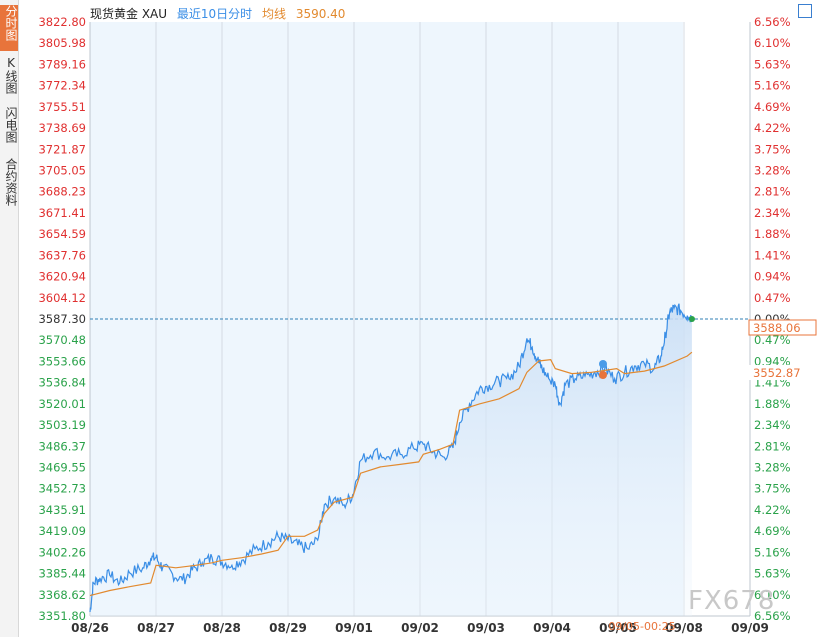 Image resolution: width=818 pixels, height=637 pixels. I want to click on avg-value: 3590.40, so click(320, 14).